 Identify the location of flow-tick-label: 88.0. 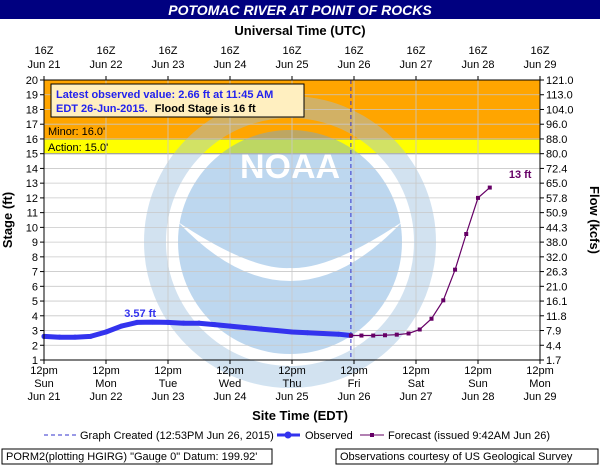
(556, 140).